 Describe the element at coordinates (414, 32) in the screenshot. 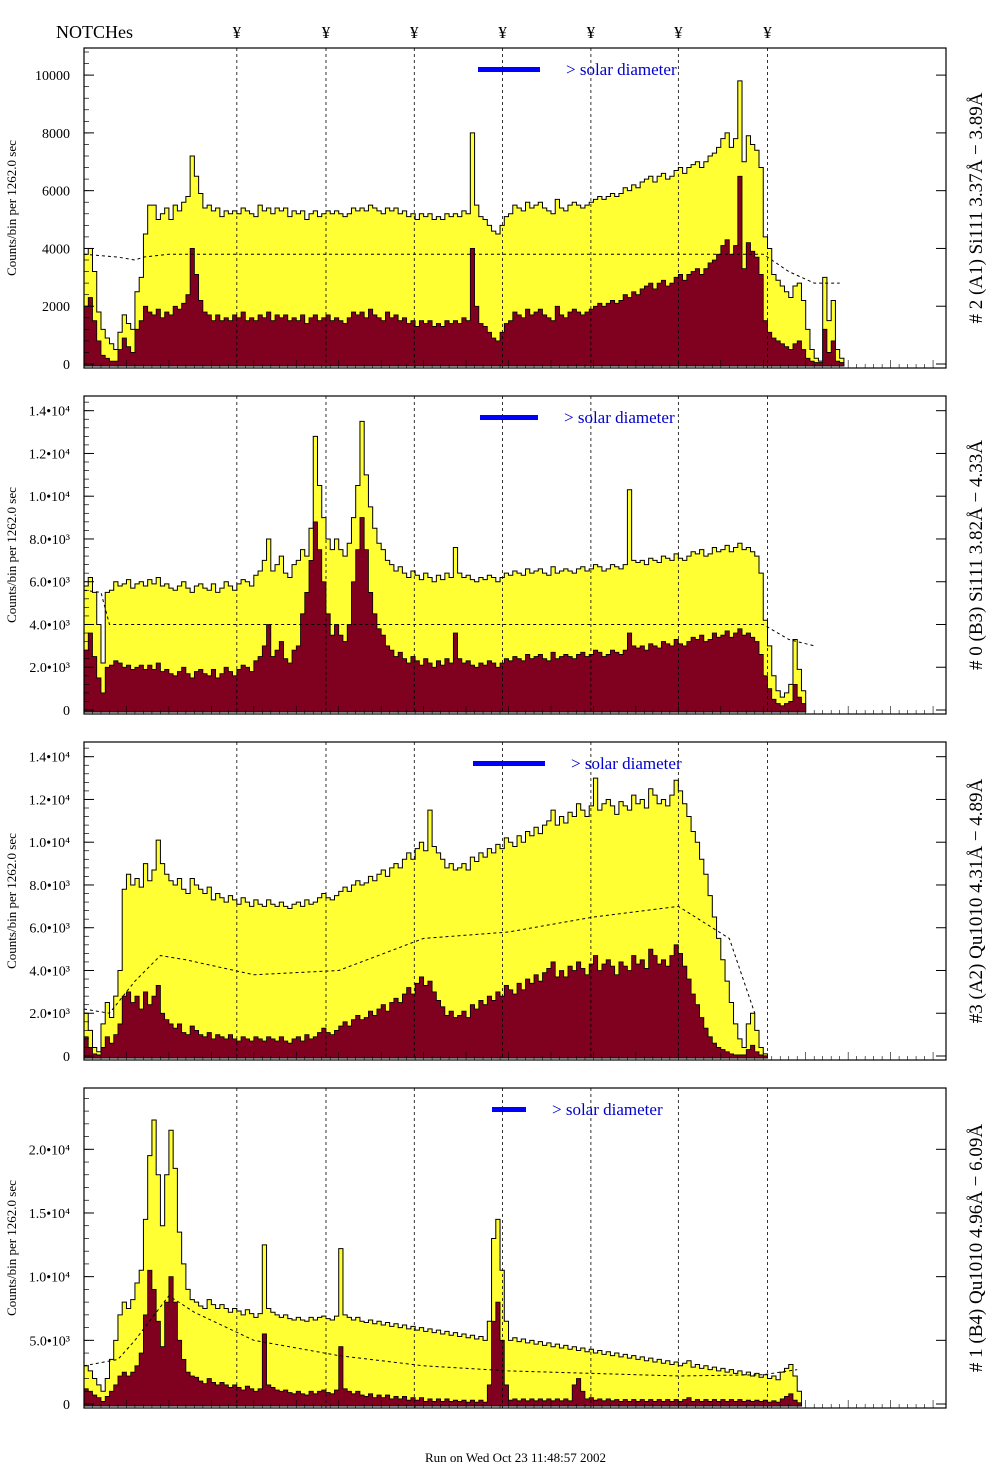

I see `notch-symbol-3: ¥` at that location.